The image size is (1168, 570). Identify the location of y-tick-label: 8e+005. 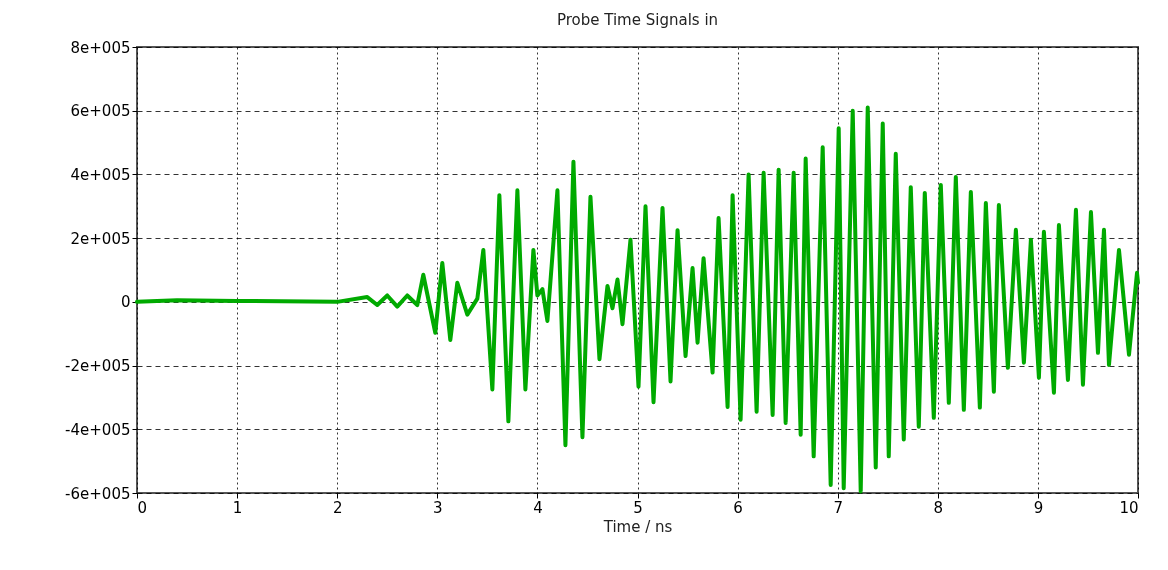
(100, 47).